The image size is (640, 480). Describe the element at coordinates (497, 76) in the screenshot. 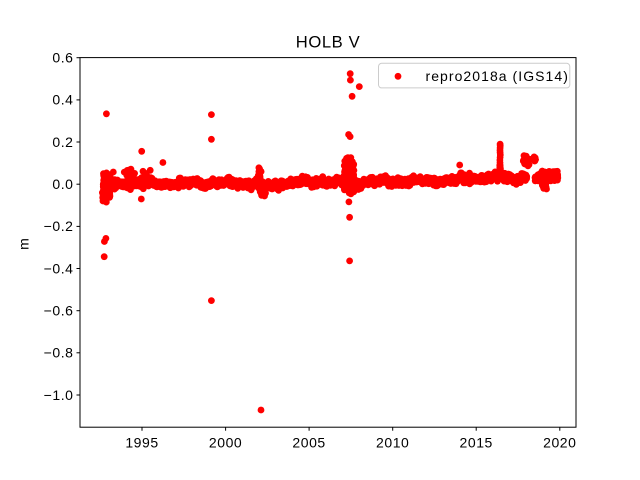

I see `svg-text: repro2018a (IGS14)` at that location.